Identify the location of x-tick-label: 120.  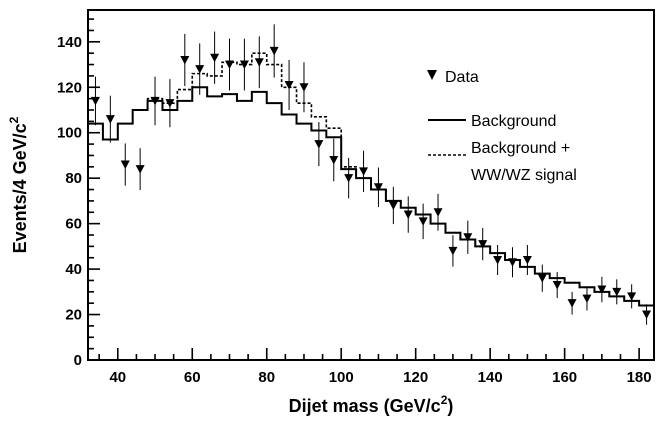
(415, 377).